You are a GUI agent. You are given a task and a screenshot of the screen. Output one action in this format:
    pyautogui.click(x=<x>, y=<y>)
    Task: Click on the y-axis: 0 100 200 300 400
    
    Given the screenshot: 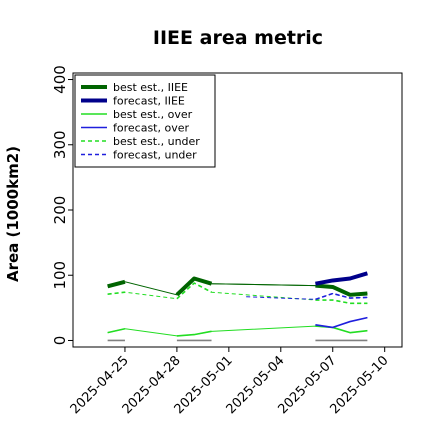 What is the action you would take?
    pyautogui.click(x=62, y=205)
    